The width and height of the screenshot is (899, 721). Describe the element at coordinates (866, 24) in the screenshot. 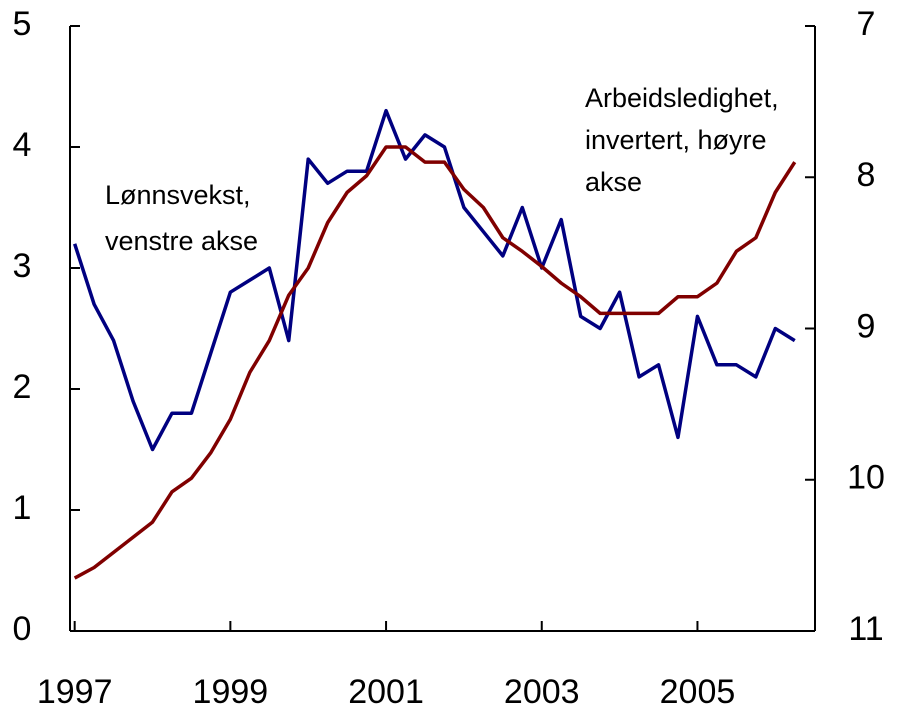

I see `y2-tick-label: 7` at that location.